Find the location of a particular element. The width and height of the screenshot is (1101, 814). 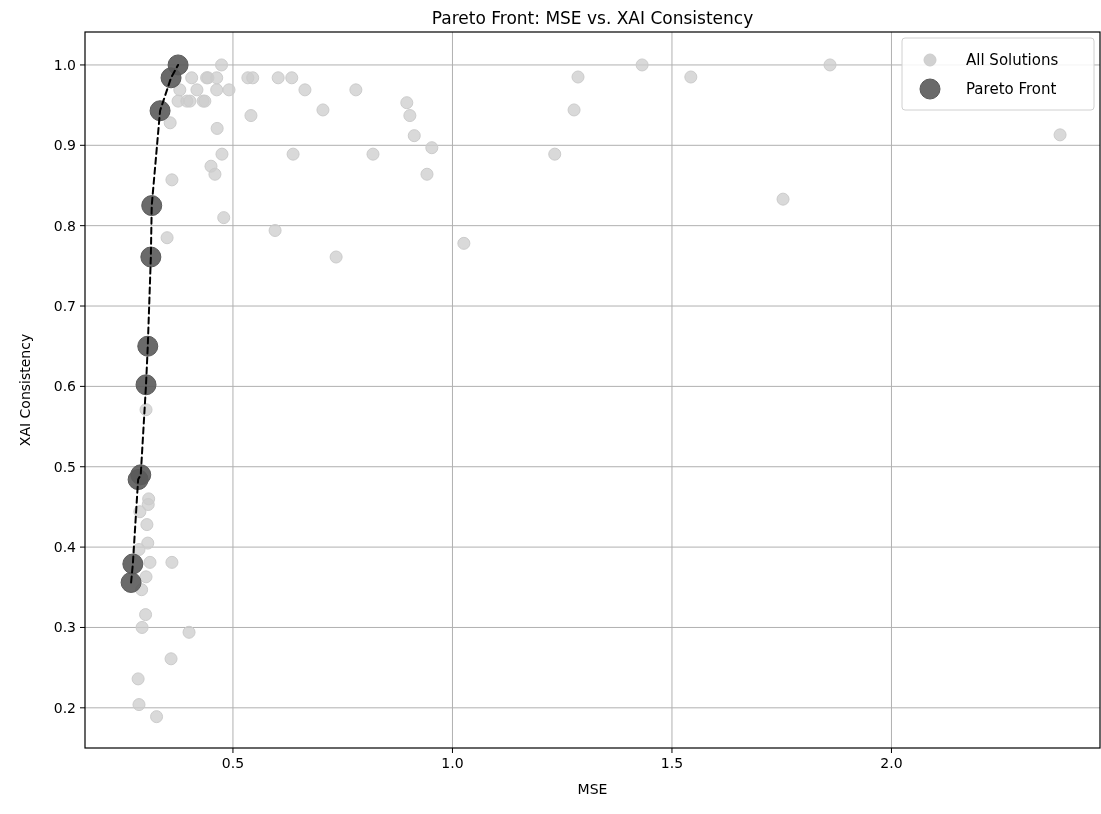

y-tick-label: 0.5 is located at coordinates (64, 466).